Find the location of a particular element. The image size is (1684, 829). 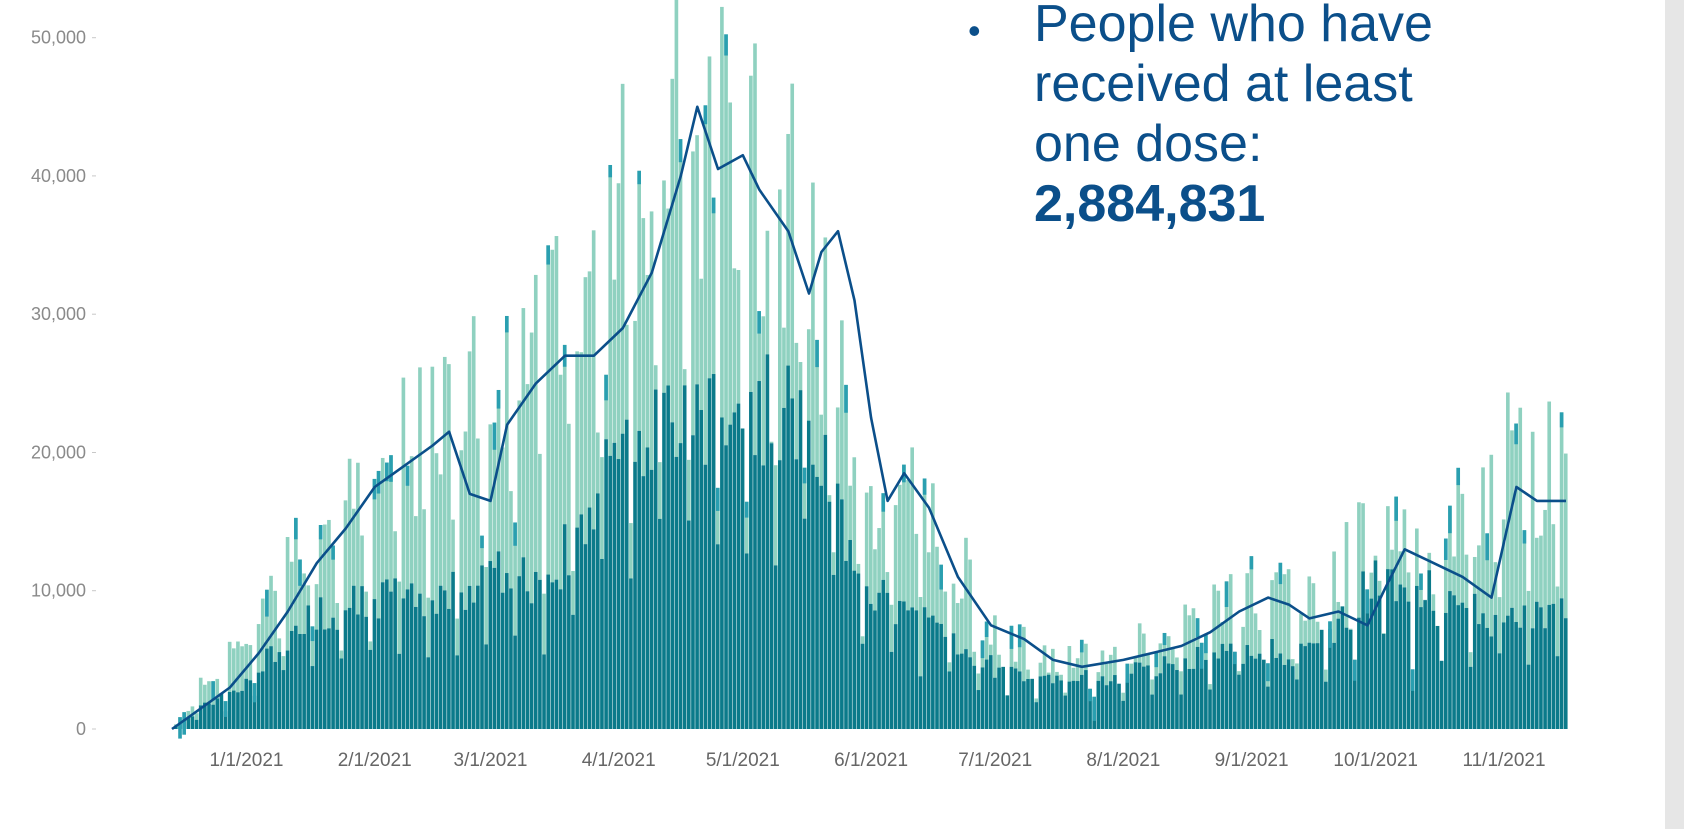

y-tick-label: 20,000 is located at coordinates (58, 453).